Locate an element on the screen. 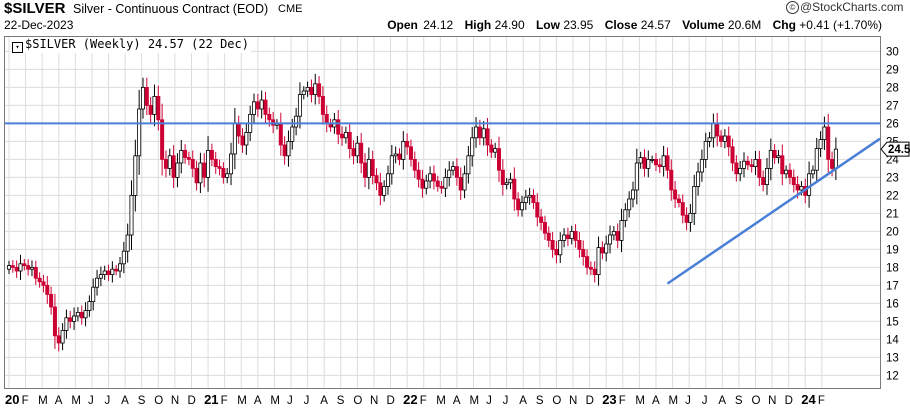 The image size is (910, 408). trendline is located at coordinates (773, 211).